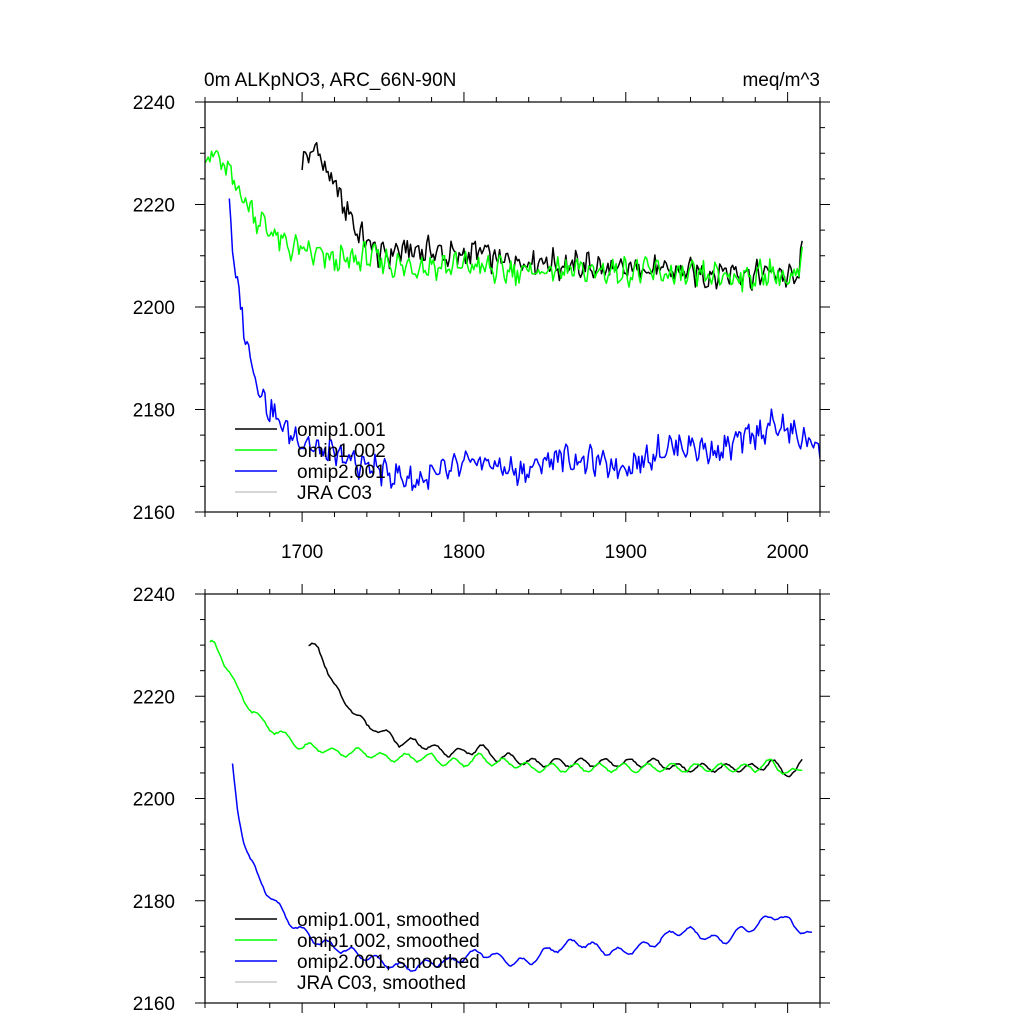 Image resolution: width=1024 pixels, height=1029 pixels. Describe the element at coordinates (330, 80) in the screenshot. I see `panel1-title-left: 0m ALKpNO3, ARC_66N-90N` at that location.